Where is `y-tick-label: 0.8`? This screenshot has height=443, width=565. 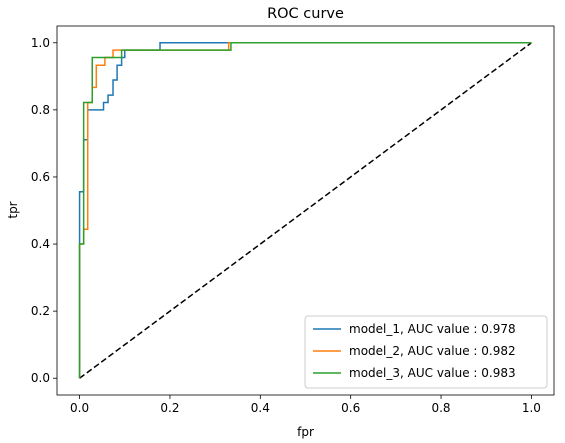 y-tick-label: 0.8 is located at coordinates (40, 110).